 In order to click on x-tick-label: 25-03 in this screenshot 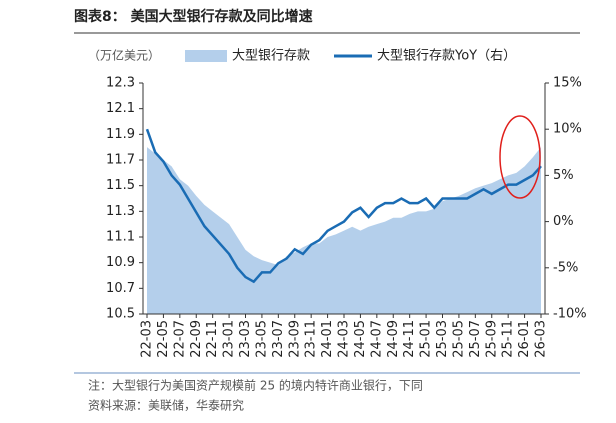, I will do `click(442, 339)`.